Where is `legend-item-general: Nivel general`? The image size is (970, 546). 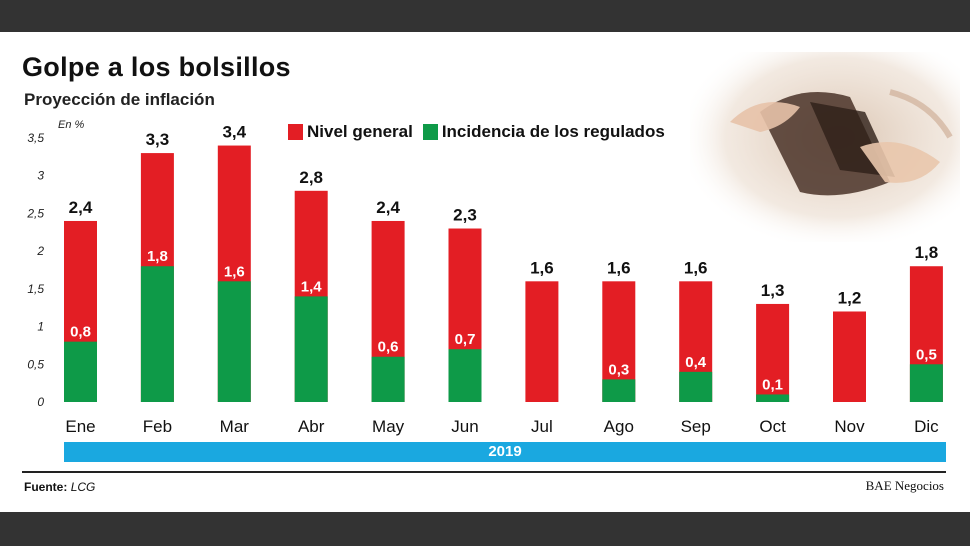 legend-item-general: Nivel general is located at coordinates (350, 132).